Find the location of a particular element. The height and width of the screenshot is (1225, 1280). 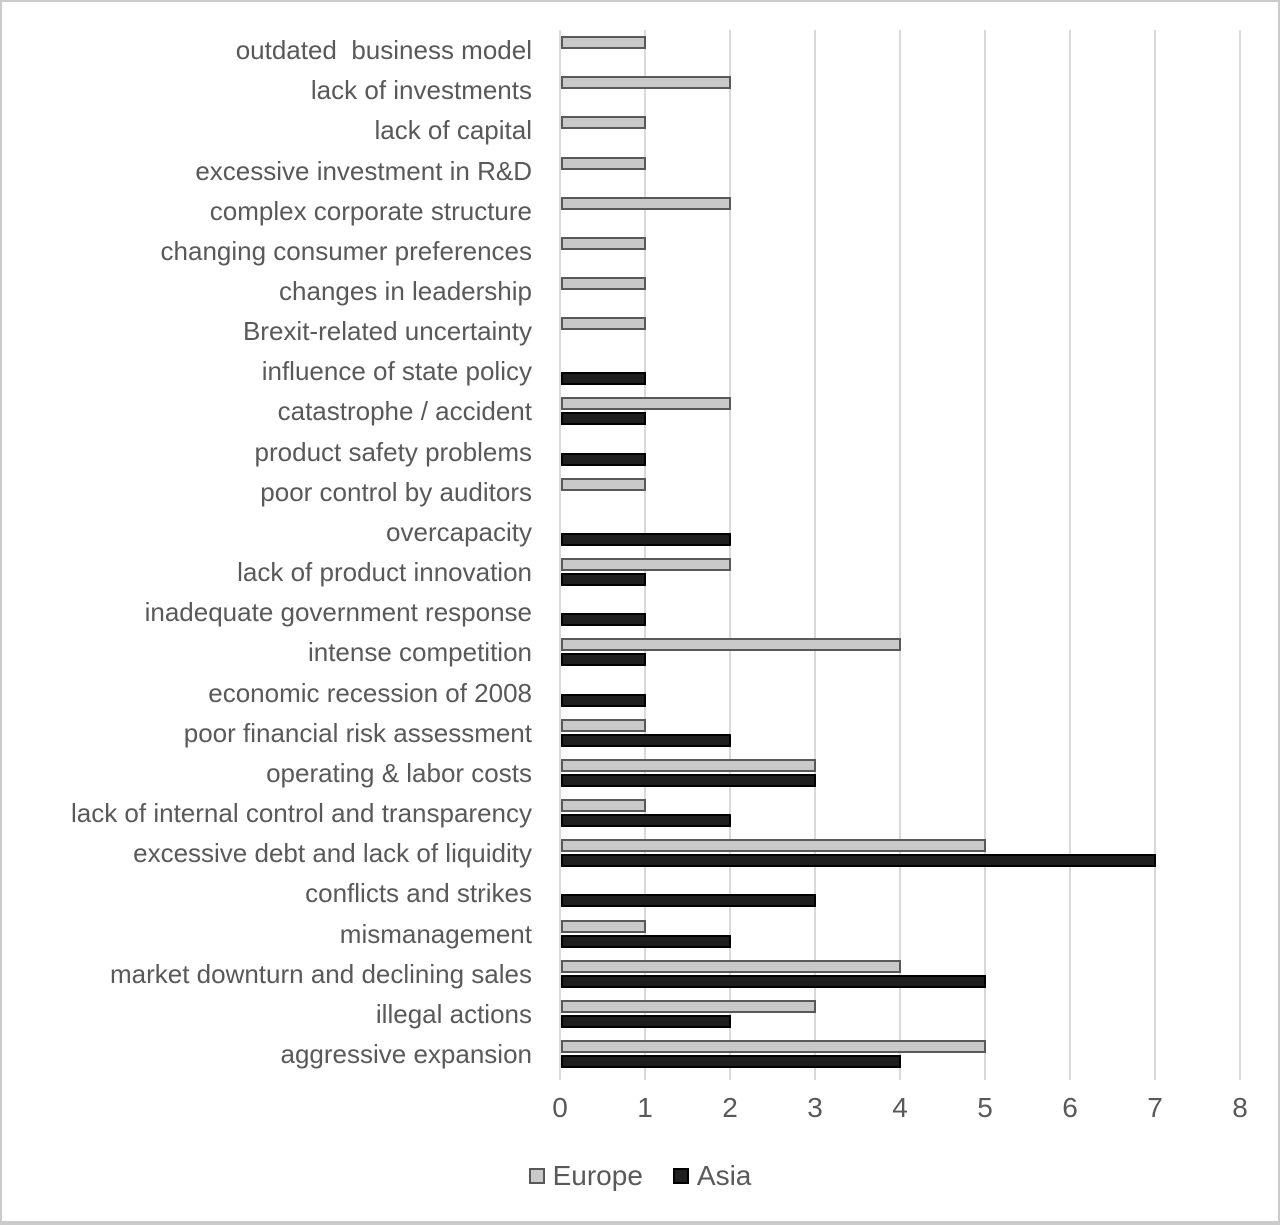

category-label: market downturn and declining sales is located at coordinates (320, 973).